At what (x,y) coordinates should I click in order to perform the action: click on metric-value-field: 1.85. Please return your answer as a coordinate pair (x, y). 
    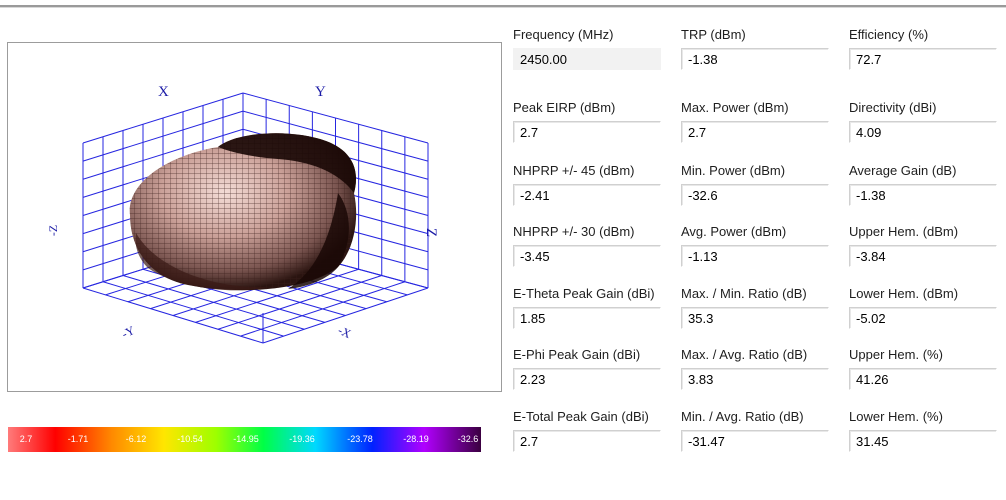
    Looking at the image, I should click on (587, 318).